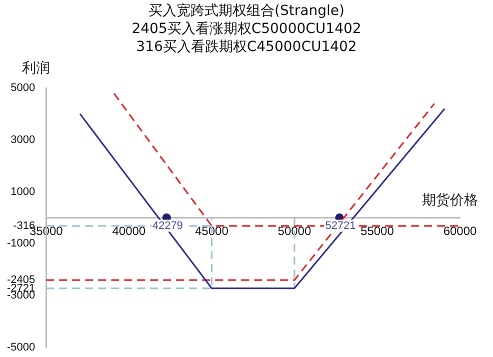 This screenshot has height=357, width=493. What do you see at coordinates (450, 200) in the screenshot?
I see `x-axis-title: 期货价格` at bounding box center [450, 200].